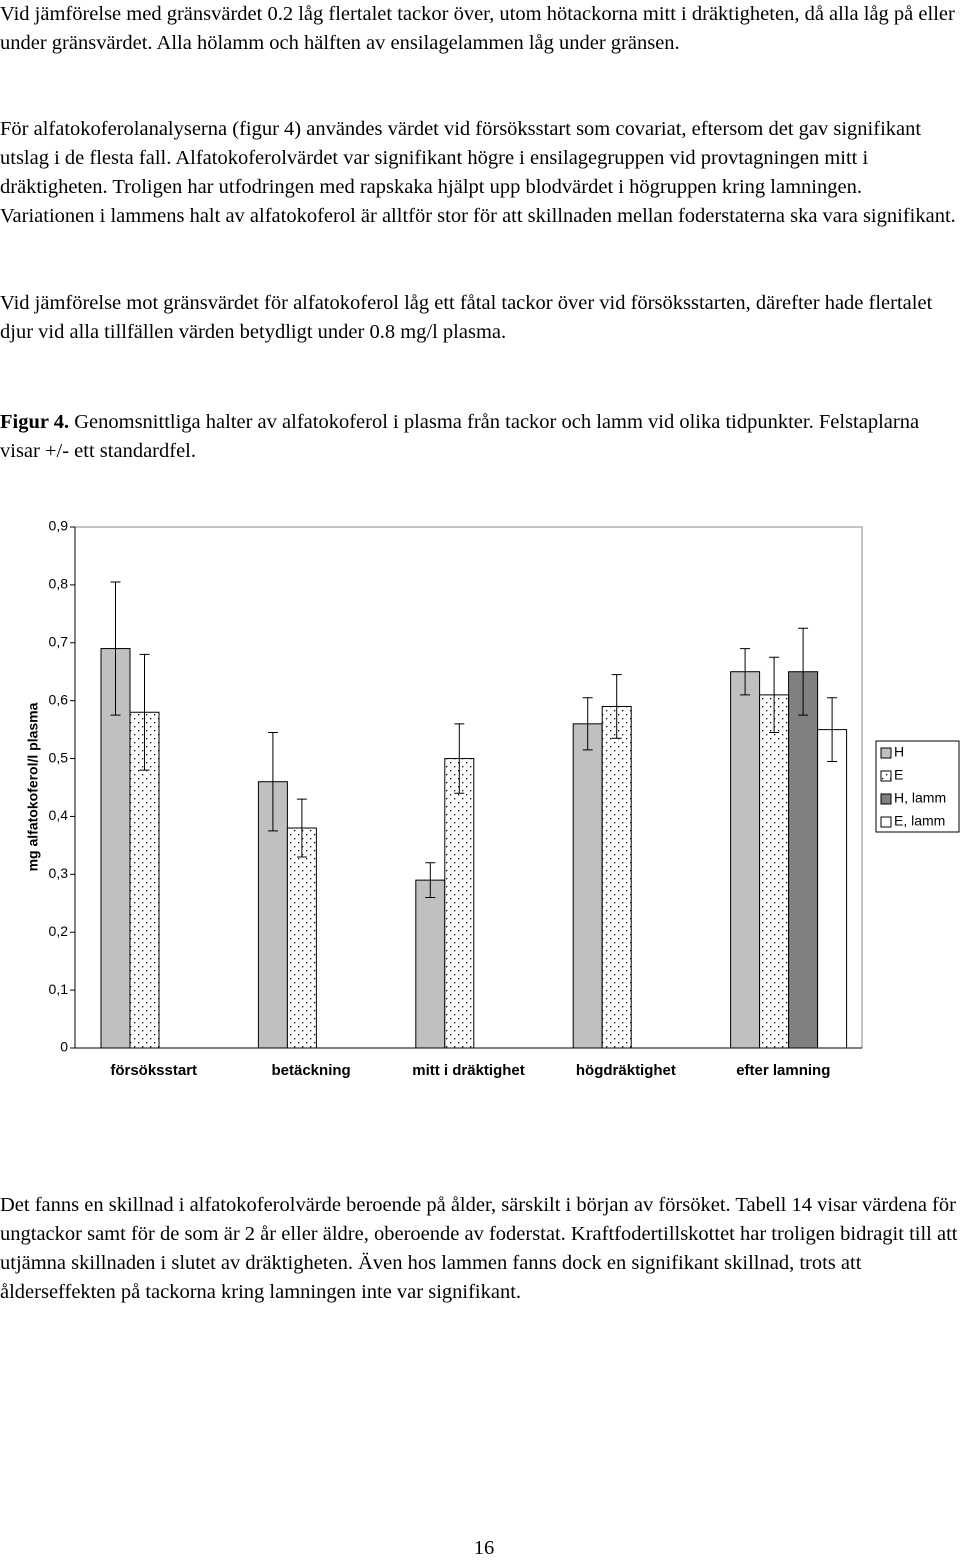 The height and width of the screenshot is (1563, 960). What do you see at coordinates (35, 422) in the screenshot?
I see `caption-label: Figur 4.` at bounding box center [35, 422].